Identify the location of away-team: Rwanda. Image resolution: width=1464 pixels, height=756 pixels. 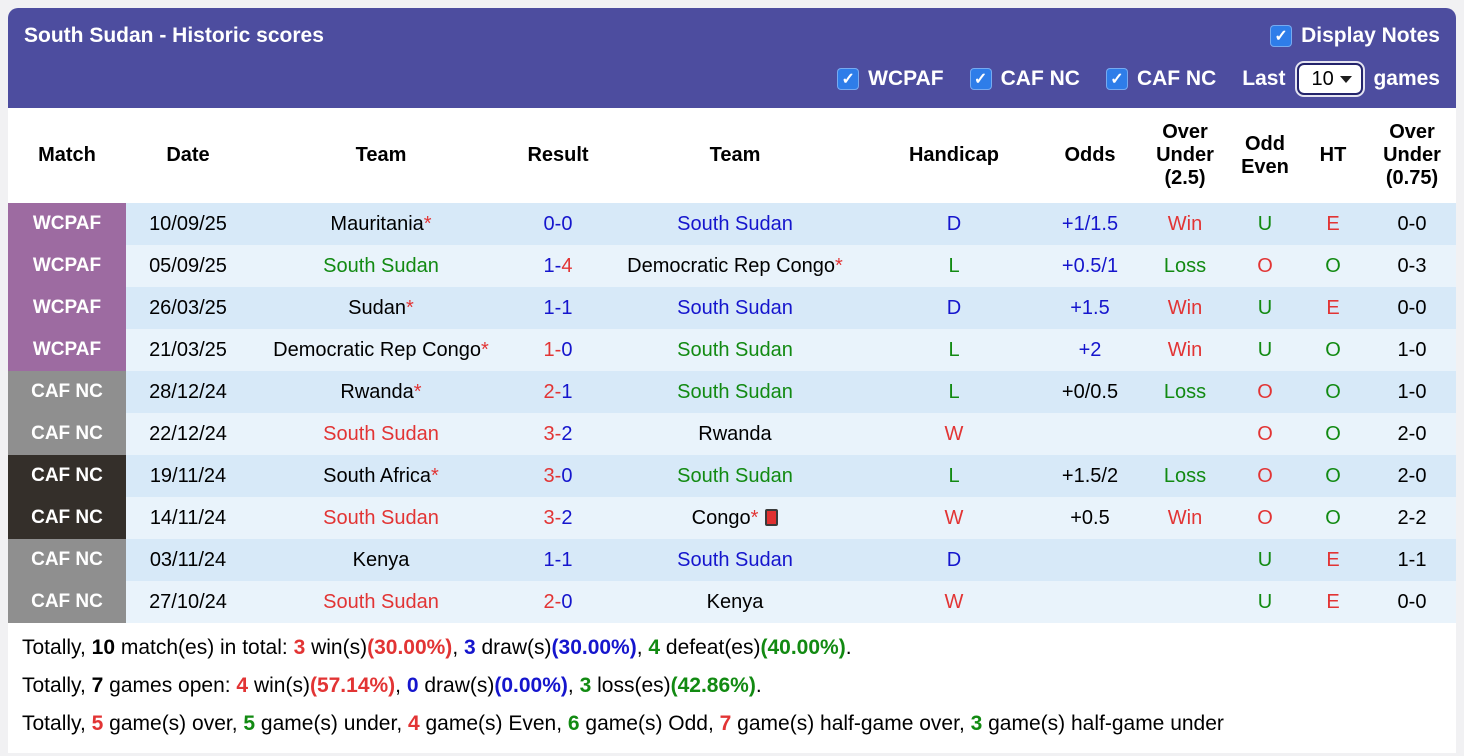
(735, 434).